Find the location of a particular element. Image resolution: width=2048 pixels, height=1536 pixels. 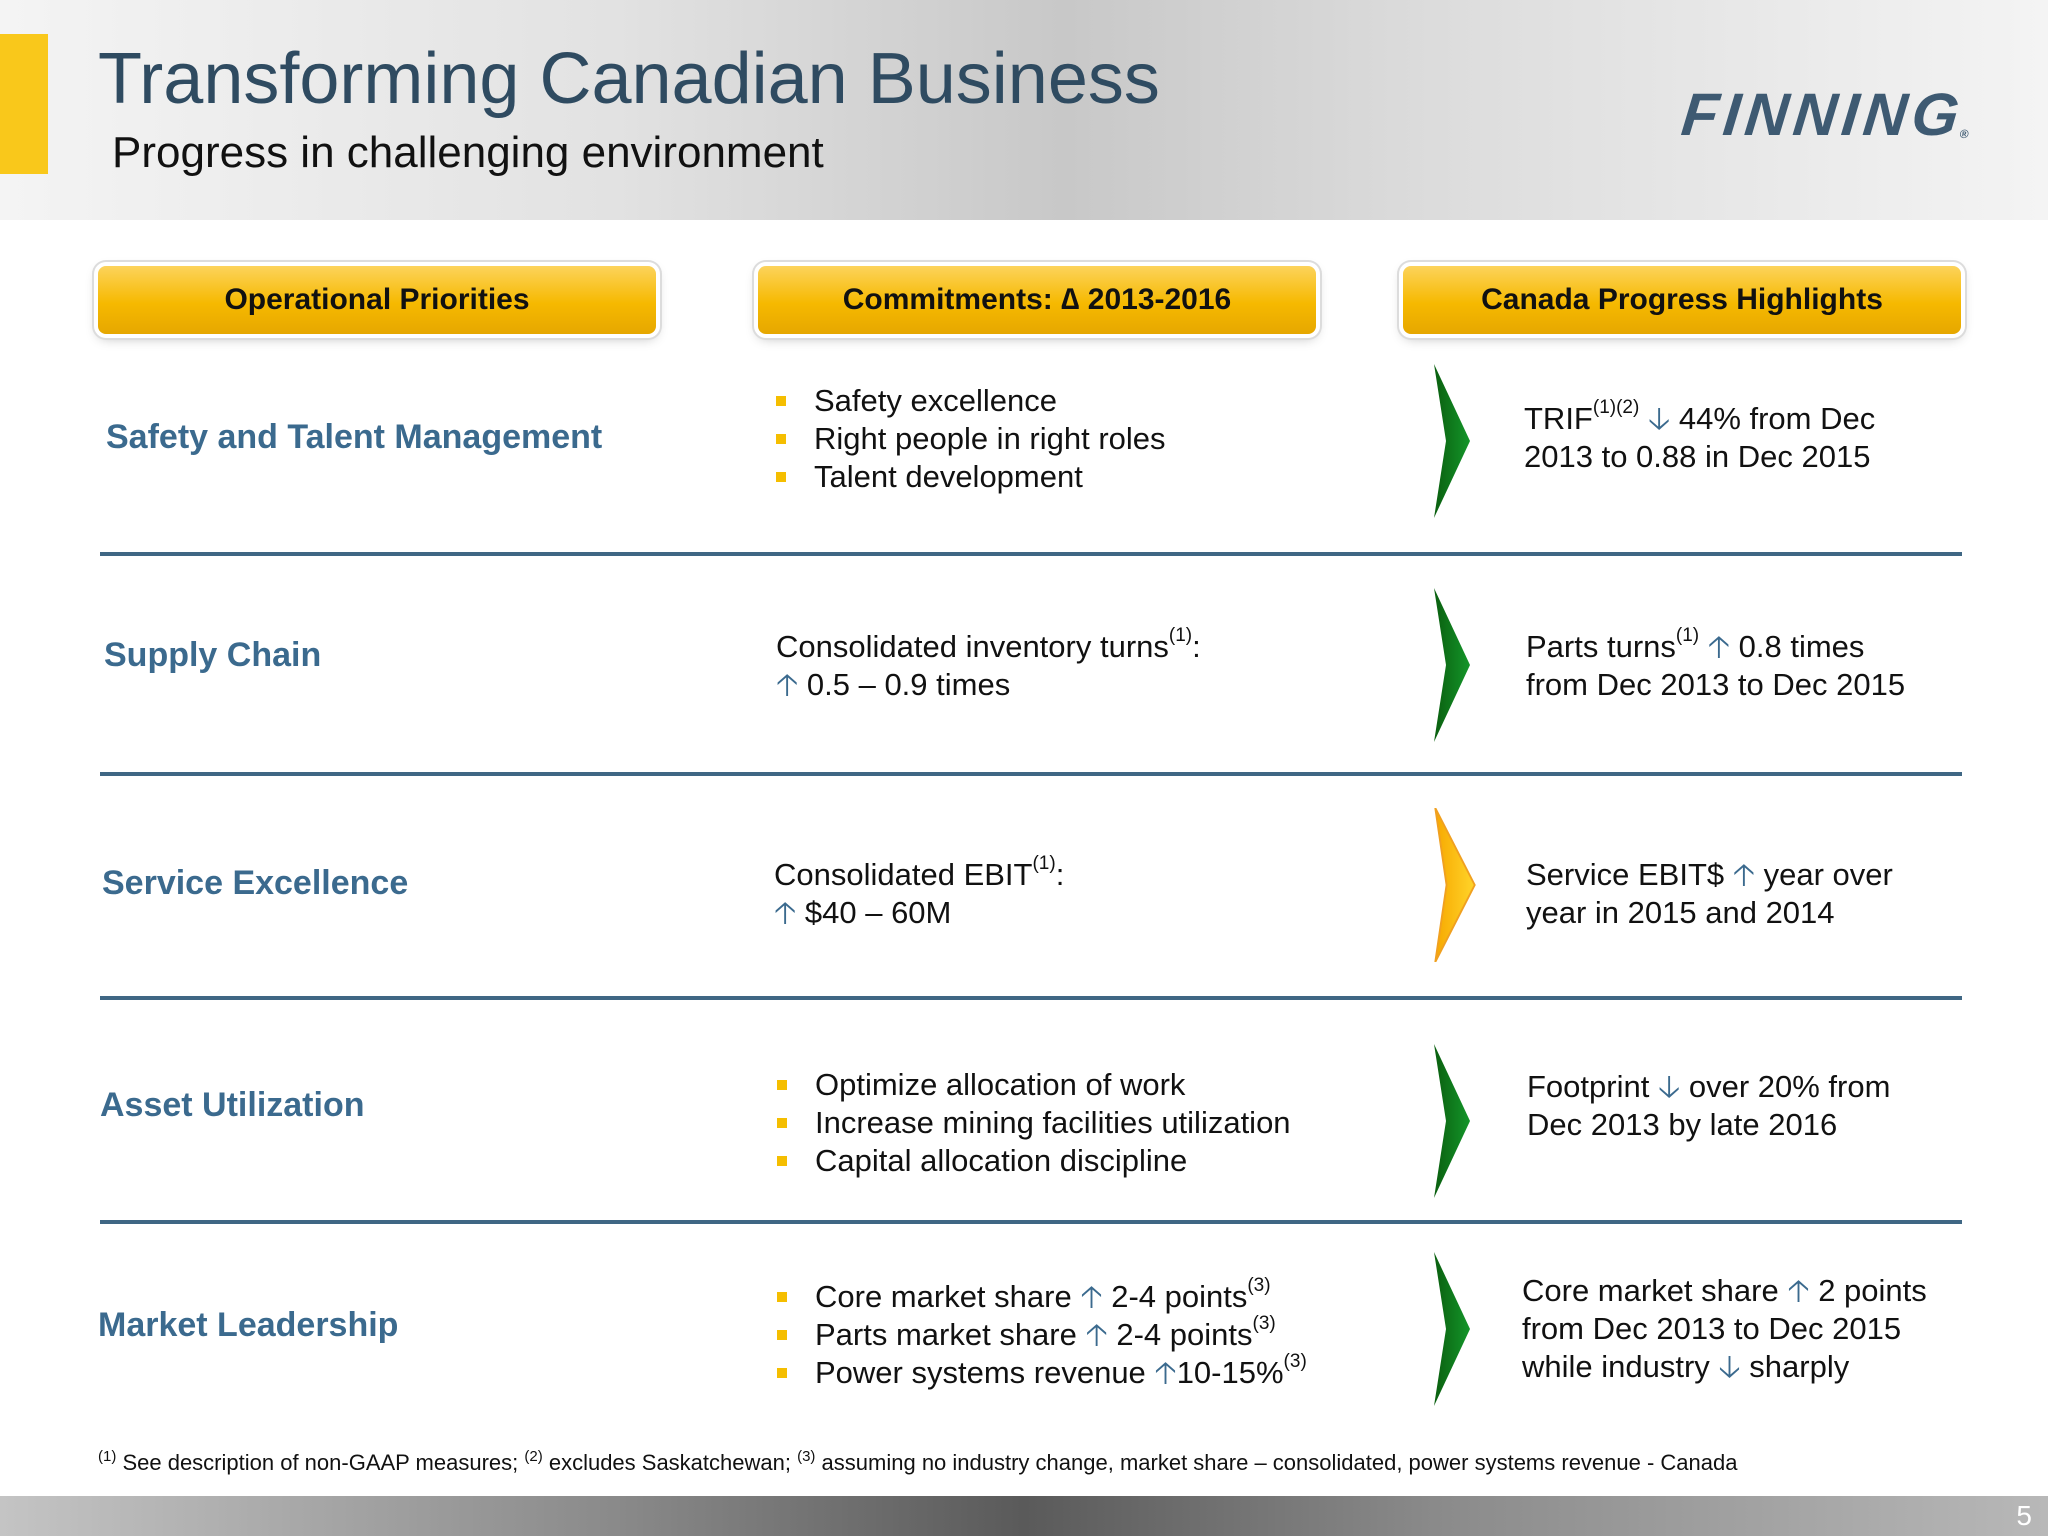

highlight-metric: Parts turns is located at coordinates (1601, 646).